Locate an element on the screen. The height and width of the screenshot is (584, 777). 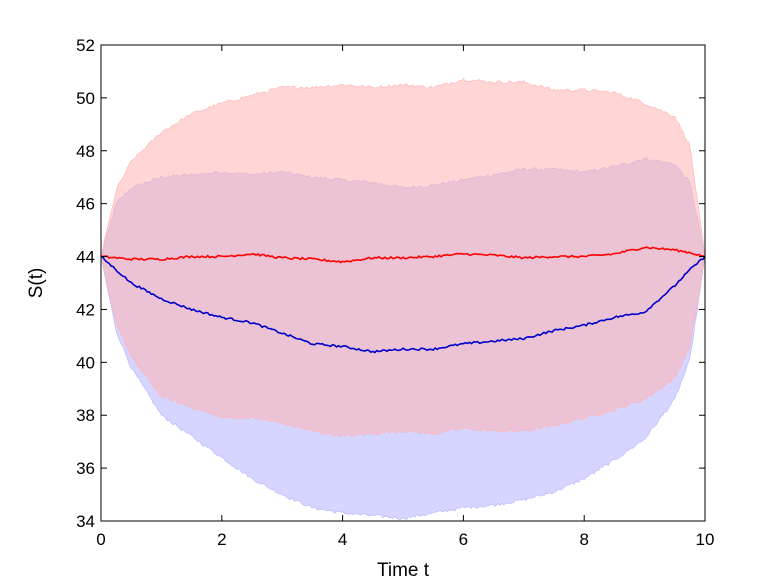
y-tick-label: 34 is located at coordinates (85, 521).